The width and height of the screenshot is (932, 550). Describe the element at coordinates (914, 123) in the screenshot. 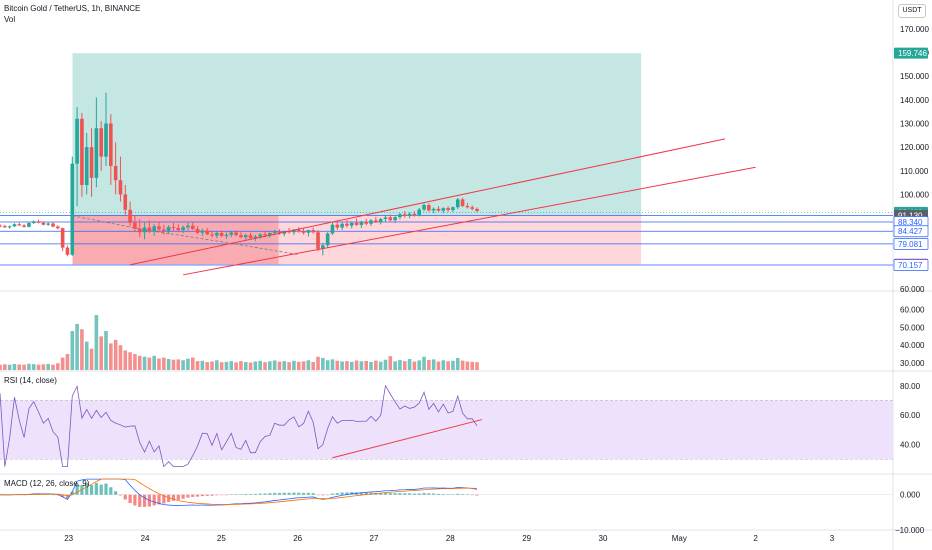

I see `price-tick-label: 130.000` at that location.